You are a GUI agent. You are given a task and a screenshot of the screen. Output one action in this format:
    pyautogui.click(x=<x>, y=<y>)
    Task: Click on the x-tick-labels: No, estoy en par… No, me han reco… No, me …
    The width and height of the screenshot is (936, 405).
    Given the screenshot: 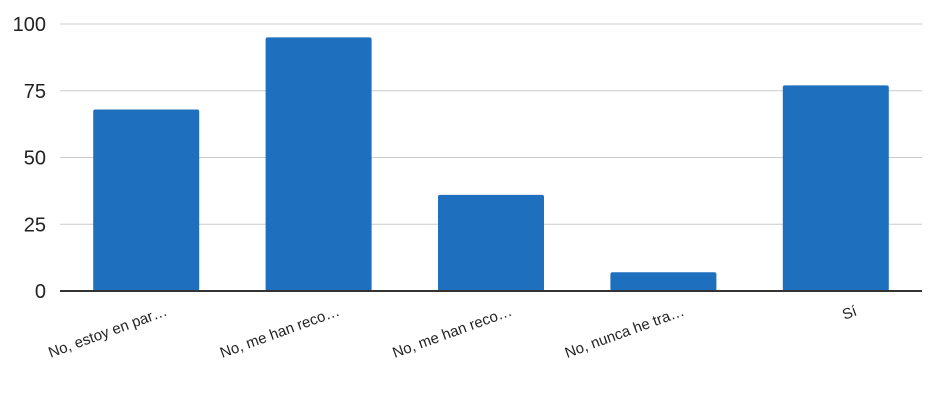 What is the action you would take?
    pyautogui.click(x=453, y=332)
    